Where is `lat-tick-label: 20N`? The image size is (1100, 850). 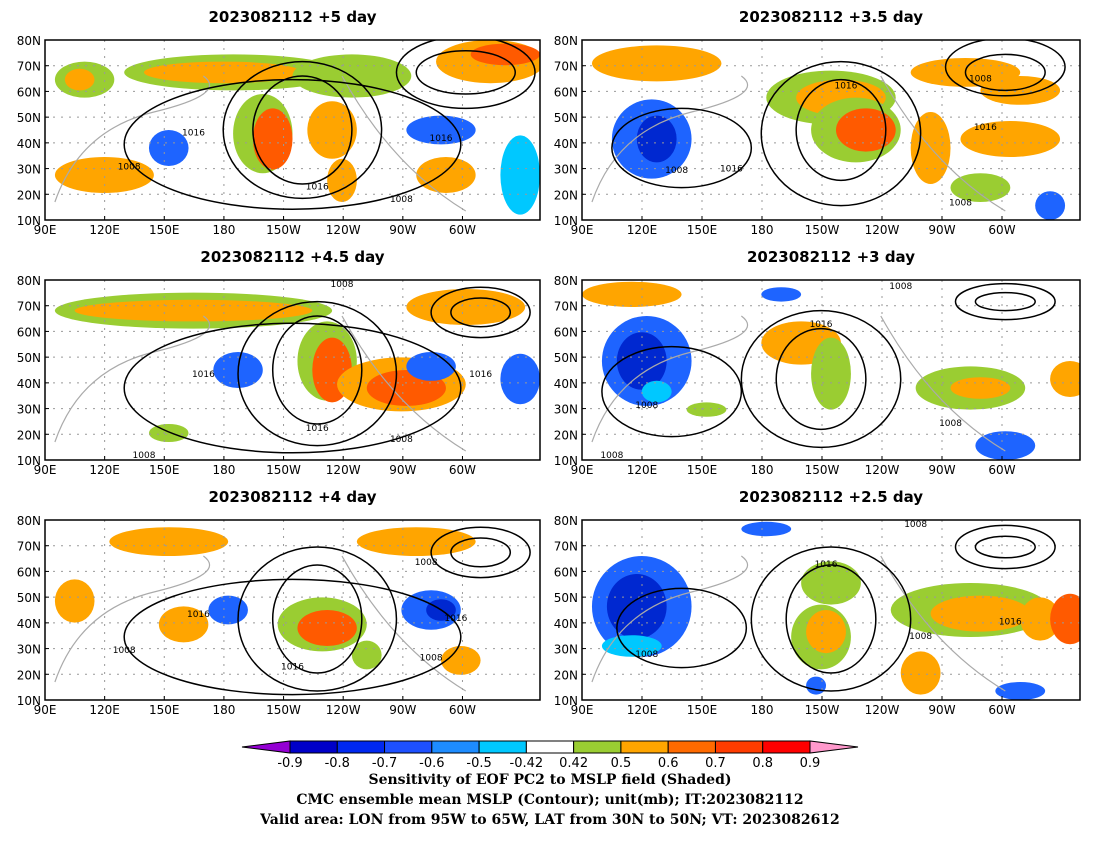
lat-tick-label: 20N is located at coordinates (29, 195).